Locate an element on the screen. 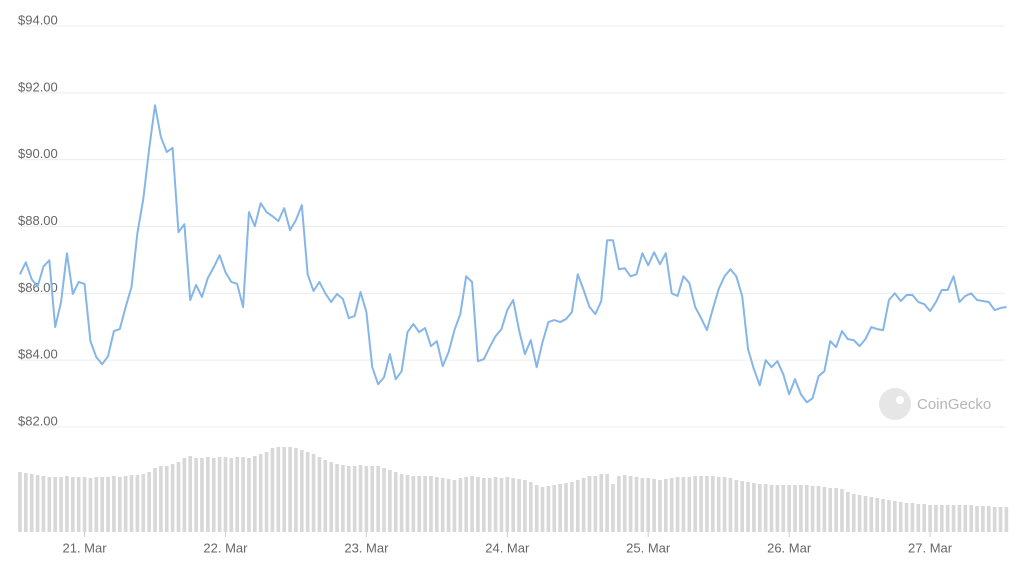 Image resolution: width=1024 pixels, height=577 pixels. y-tick-label: $94.00 is located at coordinates (38, 19).